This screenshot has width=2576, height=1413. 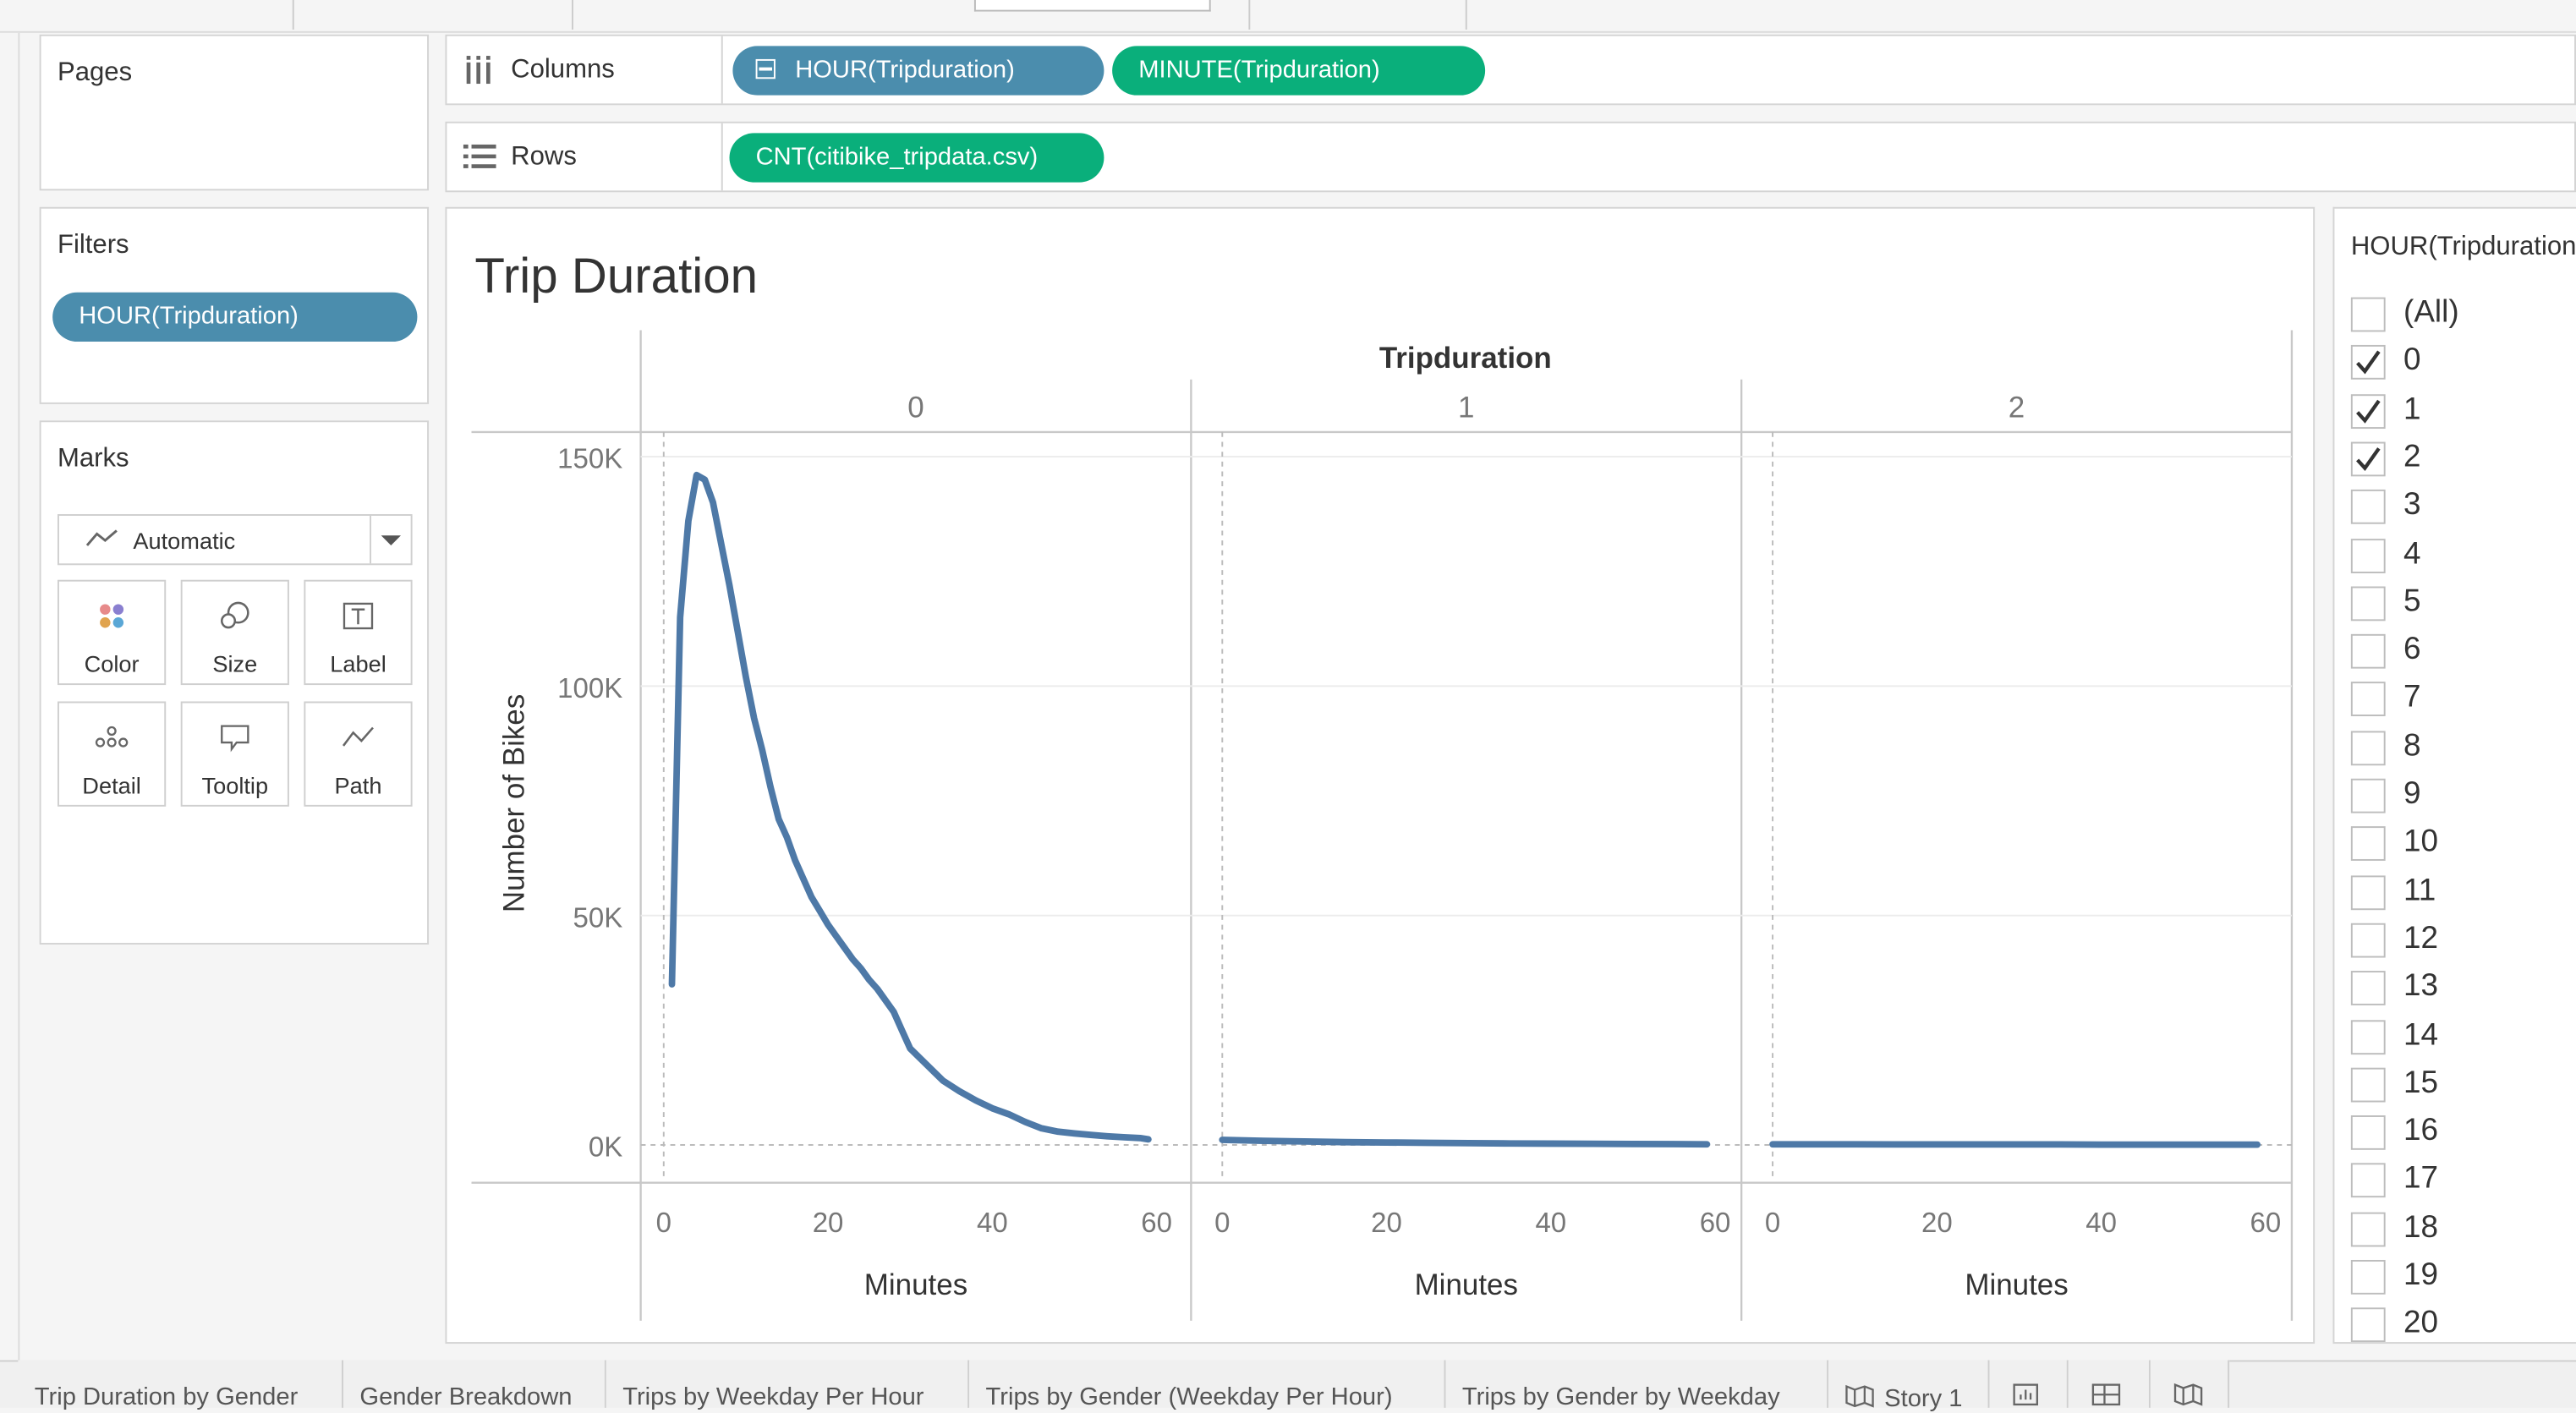 What do you see at coordinates (111, 663) in the screenshot?
I see `color-label: Color` at bounding box center [111, 663].